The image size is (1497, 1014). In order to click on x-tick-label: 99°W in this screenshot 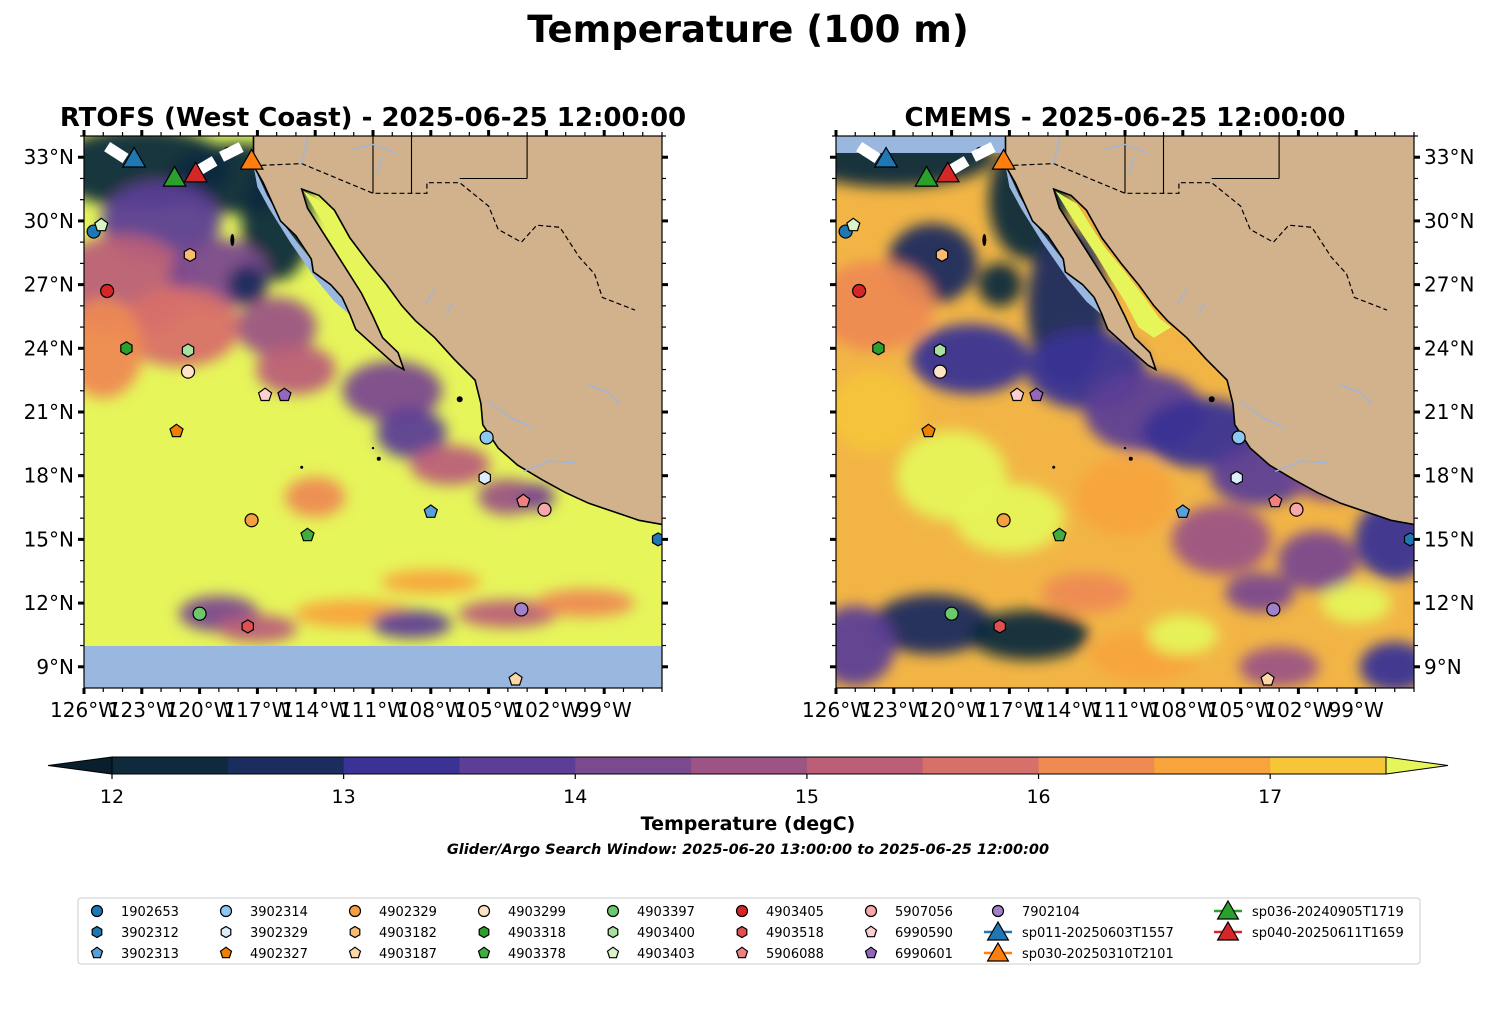, I will do `click(604, 710)`.